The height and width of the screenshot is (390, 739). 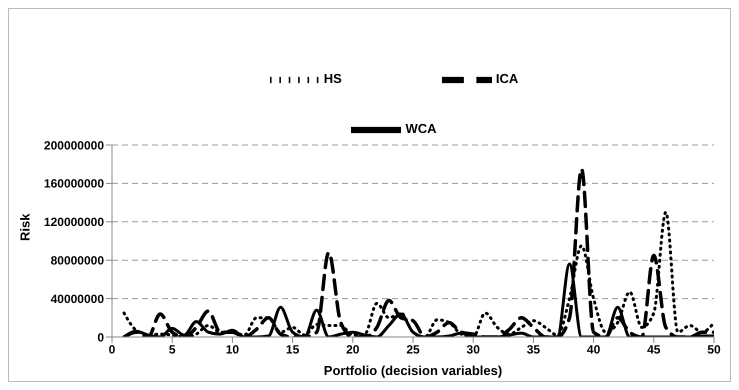 What do you see at coordinates (77, 299) in the screenshot?
I see `y-tick-label: 40000000` at bounding box center [77, 299].